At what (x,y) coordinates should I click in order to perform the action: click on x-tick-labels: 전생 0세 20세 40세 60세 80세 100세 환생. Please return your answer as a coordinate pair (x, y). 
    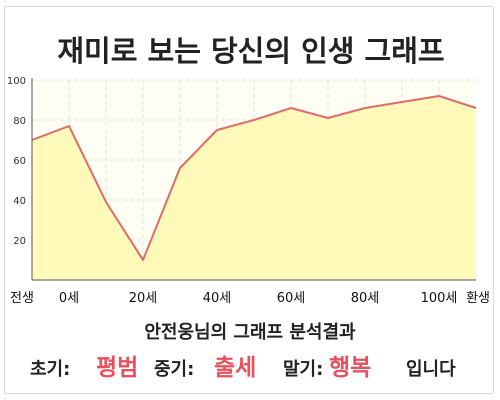
    Looking at the image, I should click on (250, 298).